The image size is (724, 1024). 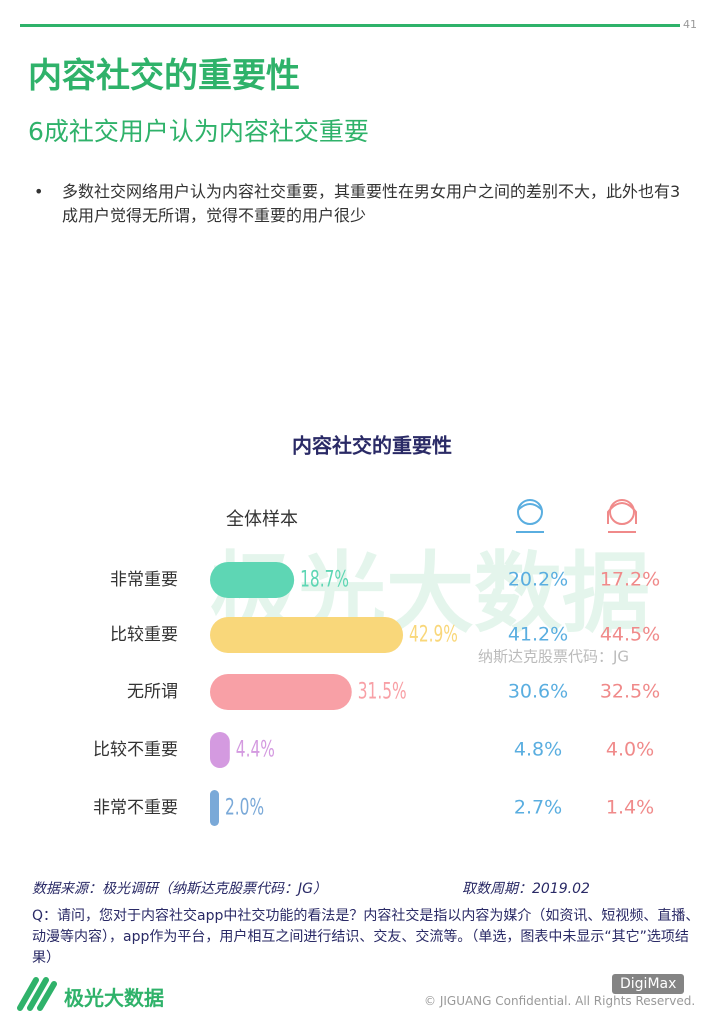 I want to click on group-value: 2.7%, so click(x=538, y=808).